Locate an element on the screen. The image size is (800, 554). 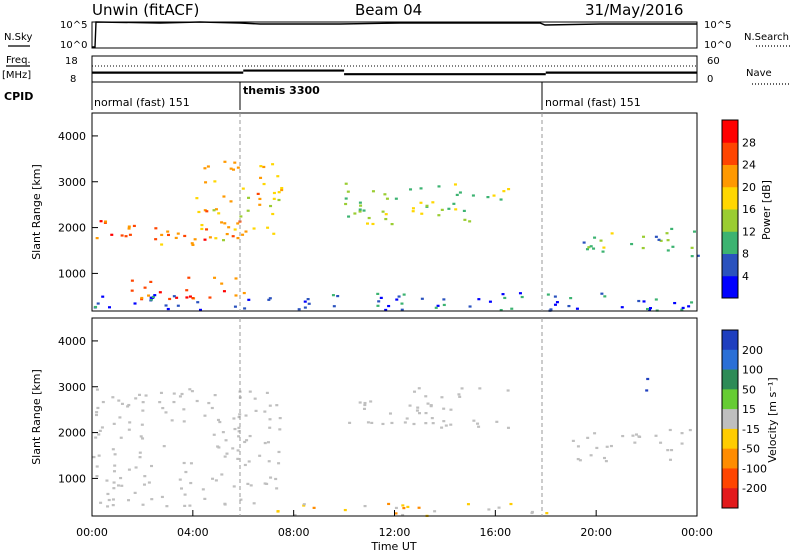
velocity-y-ticks: 1000 2000 3000 4000 is located at coordinates (78, 410).